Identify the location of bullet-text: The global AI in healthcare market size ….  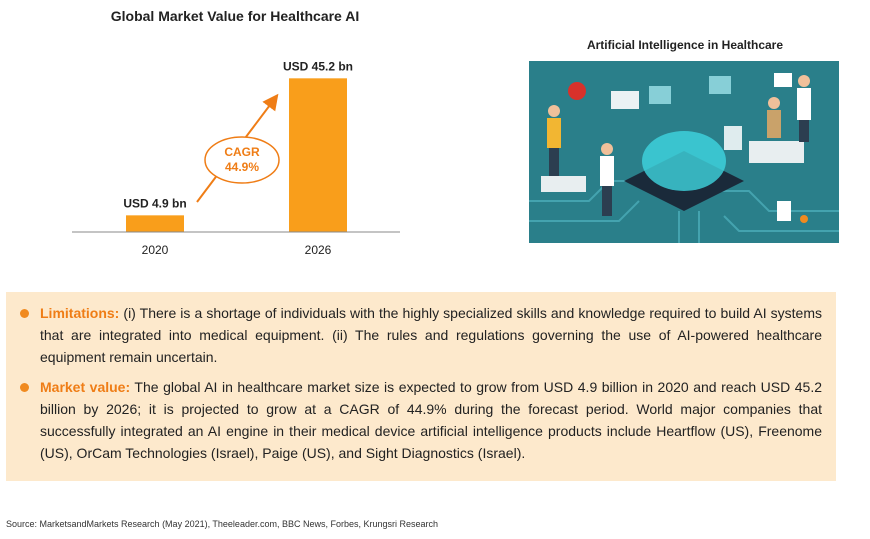
(431, 420).